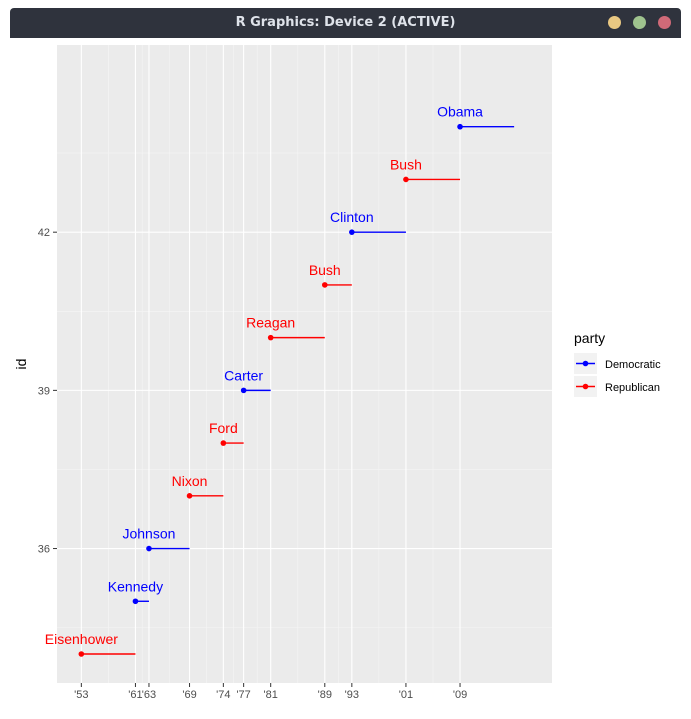 This screenshot has height=719, width=691. What do you see at coordinates (243, 375) in the screenshot?
I see `president-label: Carter` at bounding box center [243, 375].